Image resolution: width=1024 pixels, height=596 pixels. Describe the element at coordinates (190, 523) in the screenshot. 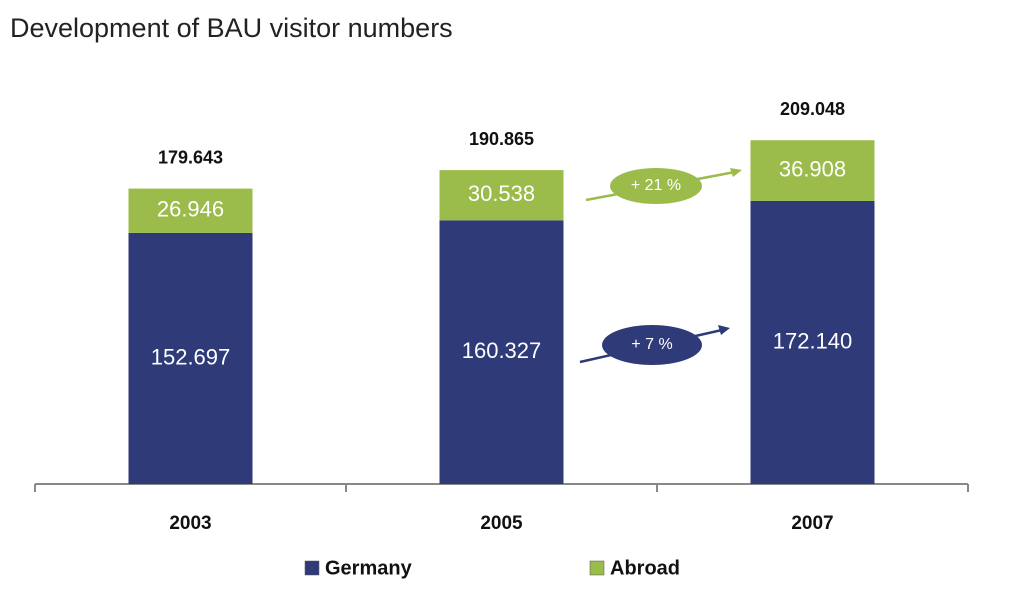

I see `x-tick-label: 2003` at that location.